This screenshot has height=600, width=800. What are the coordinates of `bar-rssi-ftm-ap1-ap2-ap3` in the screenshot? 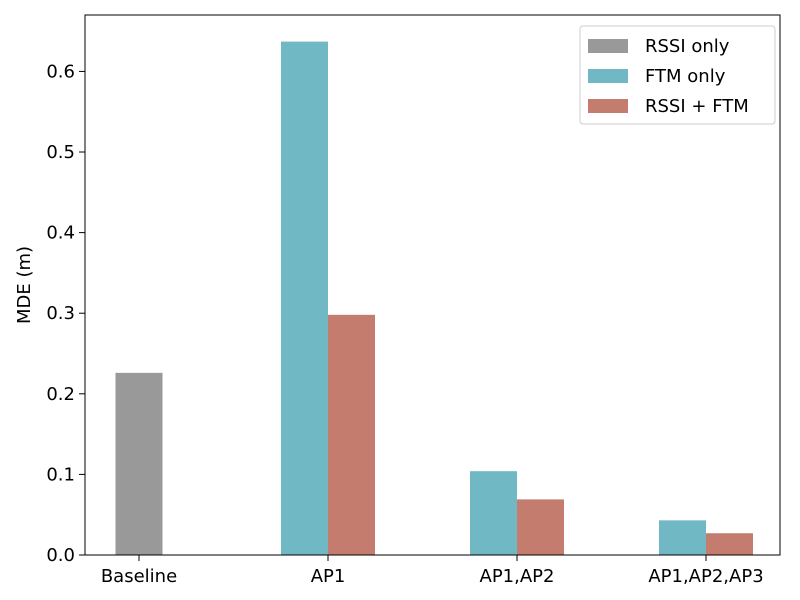 It's located at (729, 544).